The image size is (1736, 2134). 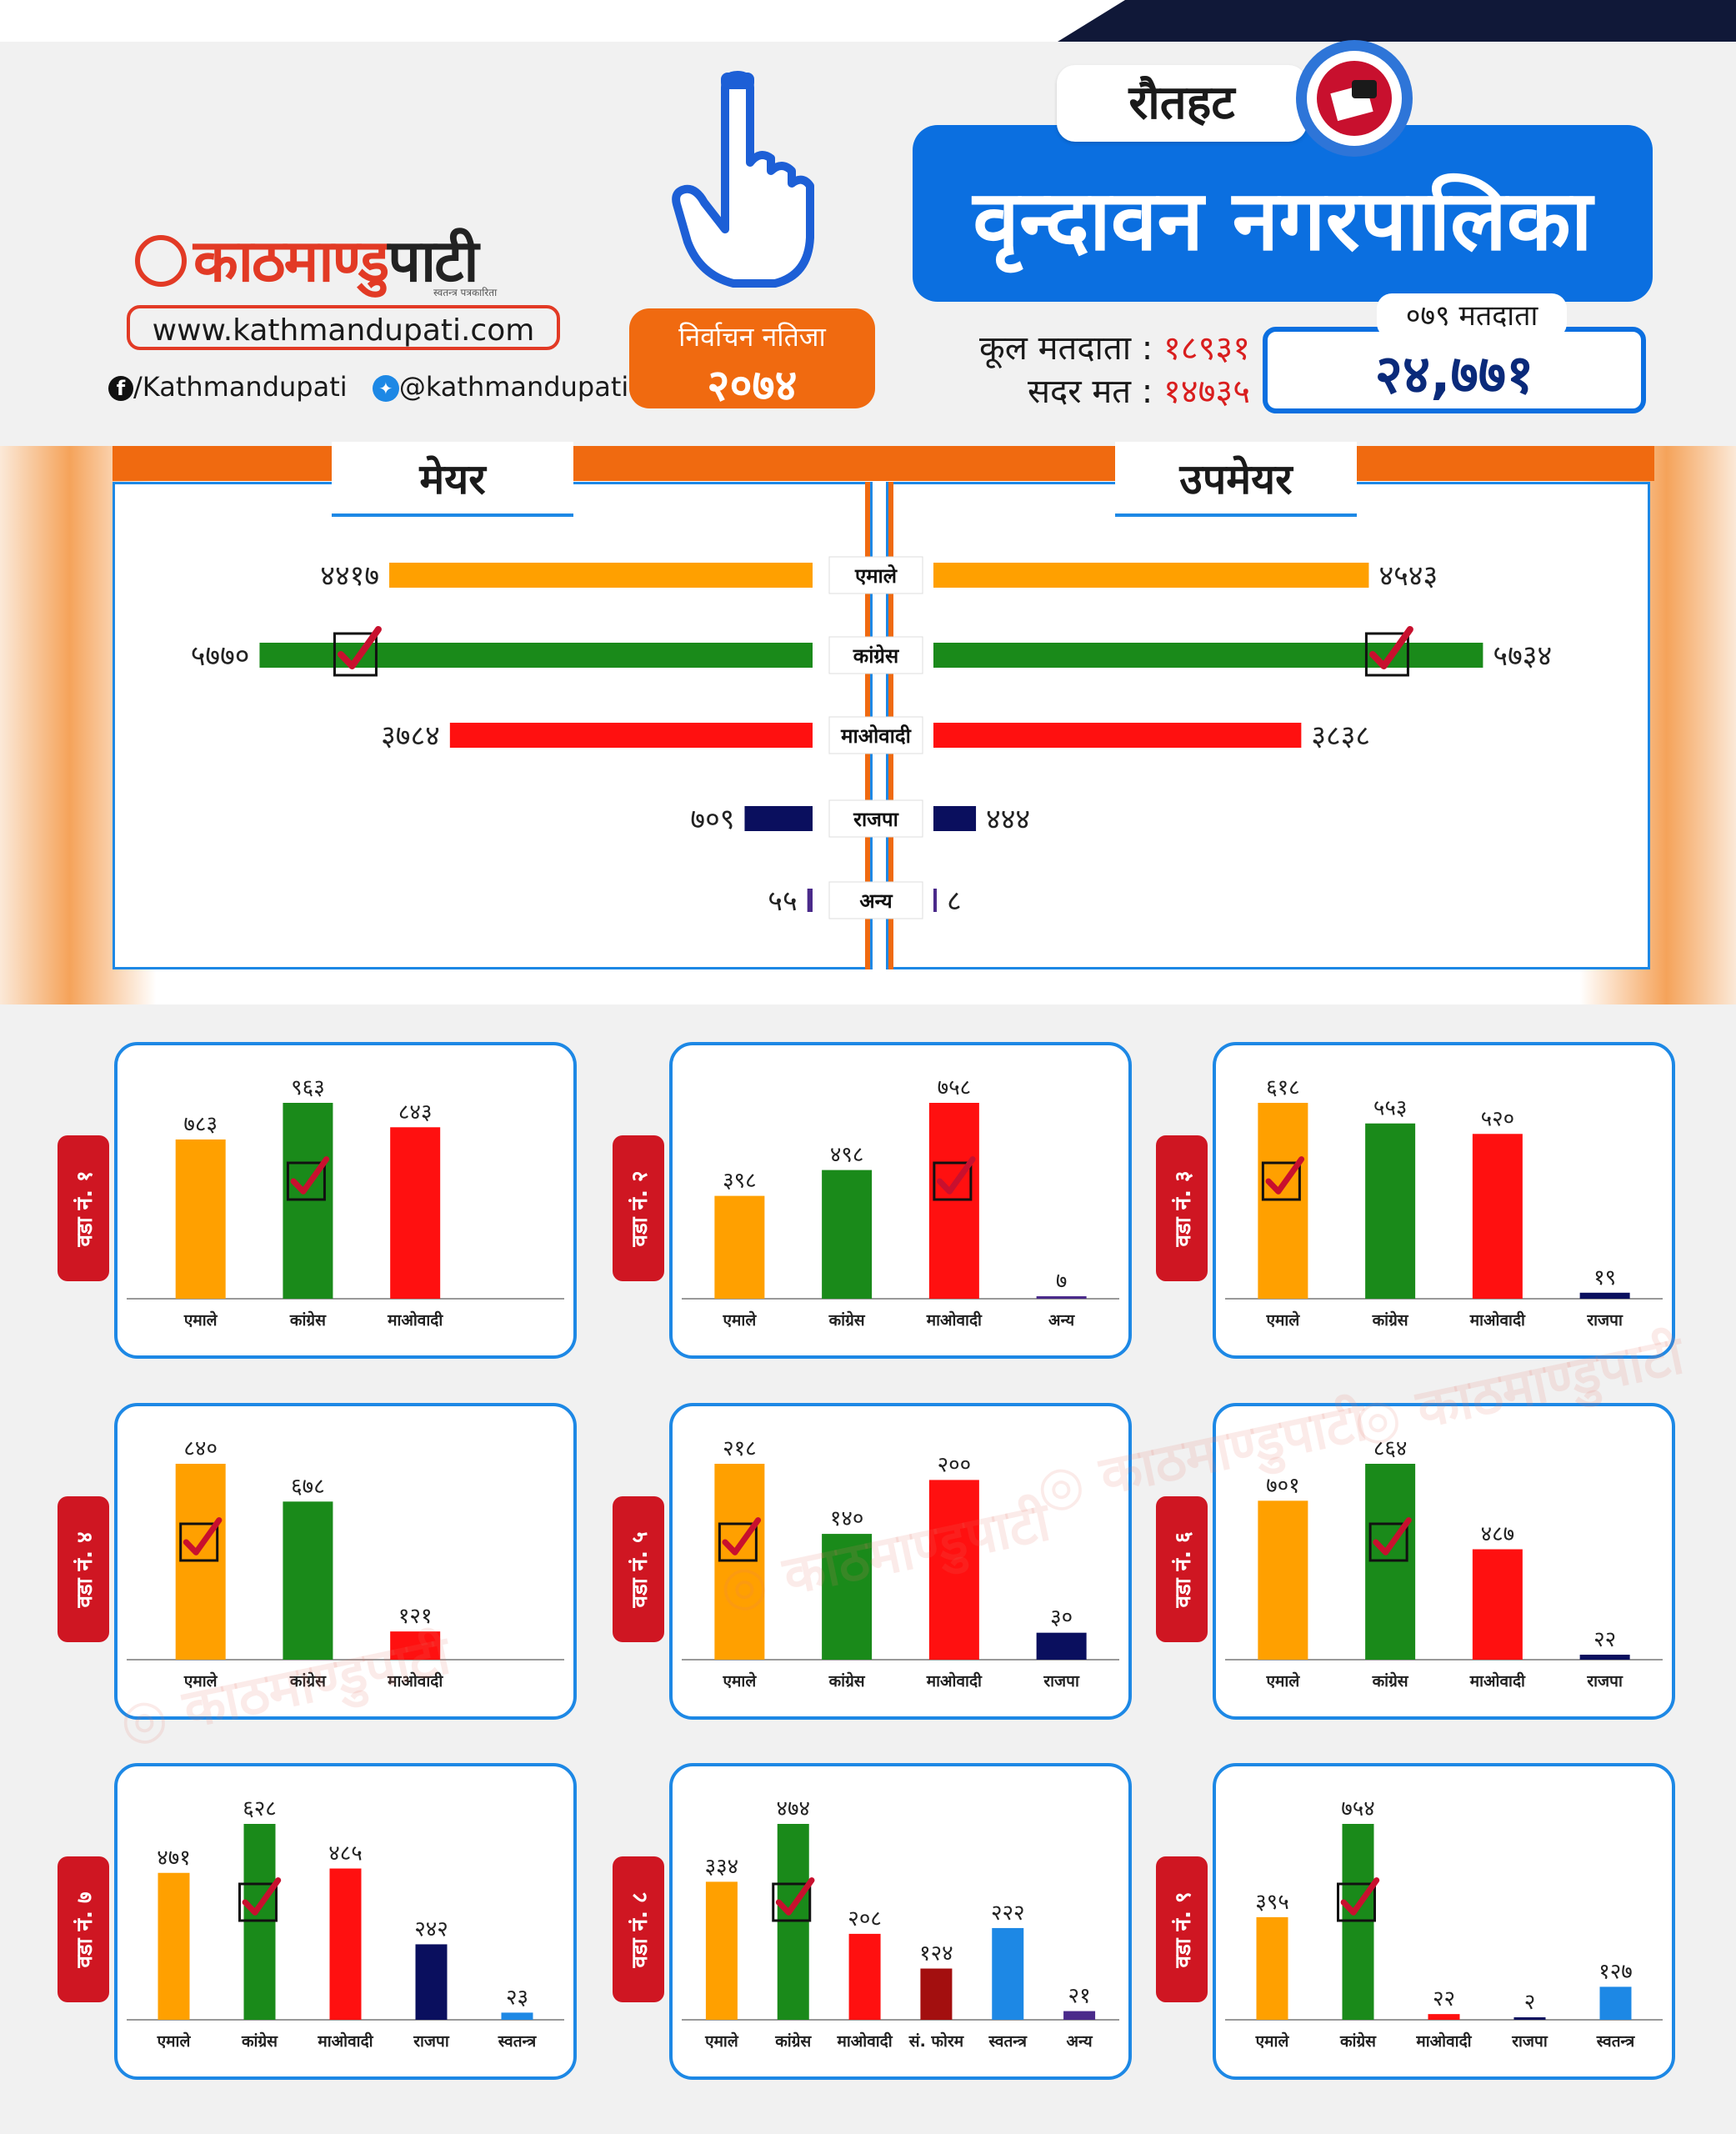 What do you see at coordinates (752, 386) in the screenshot?
I see `election-year: २०७४` at bounding box center [752, 386].